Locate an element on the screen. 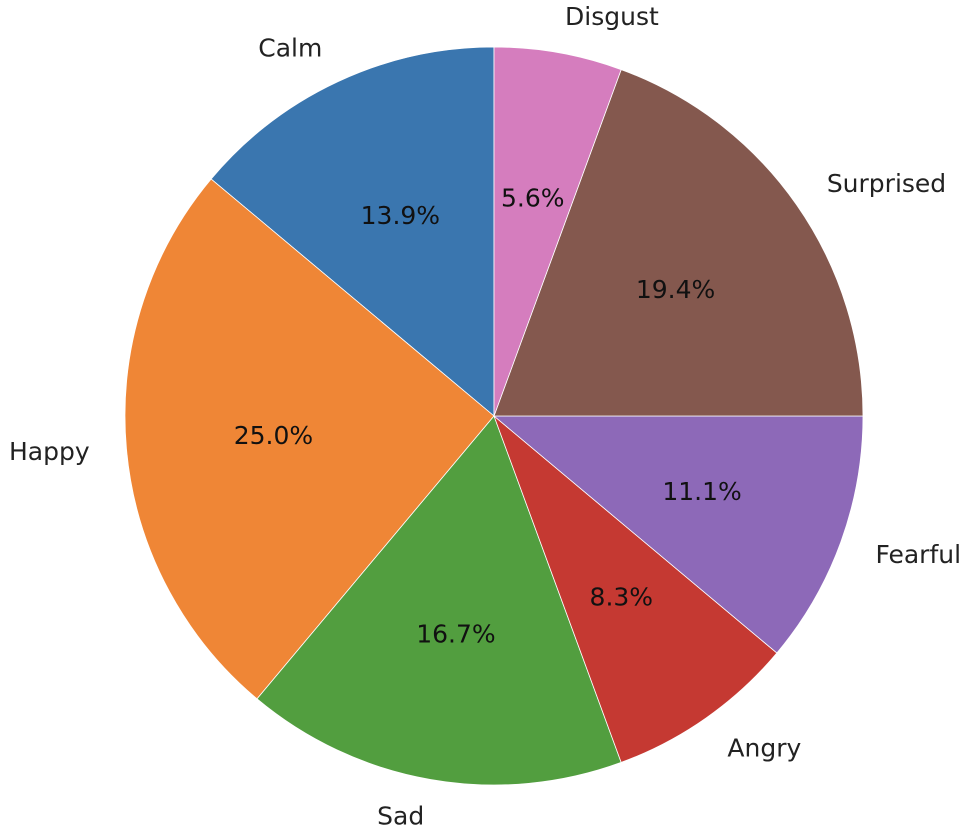  pie-percent-label-happy: 25.0% is located at coordinates (273, 435).